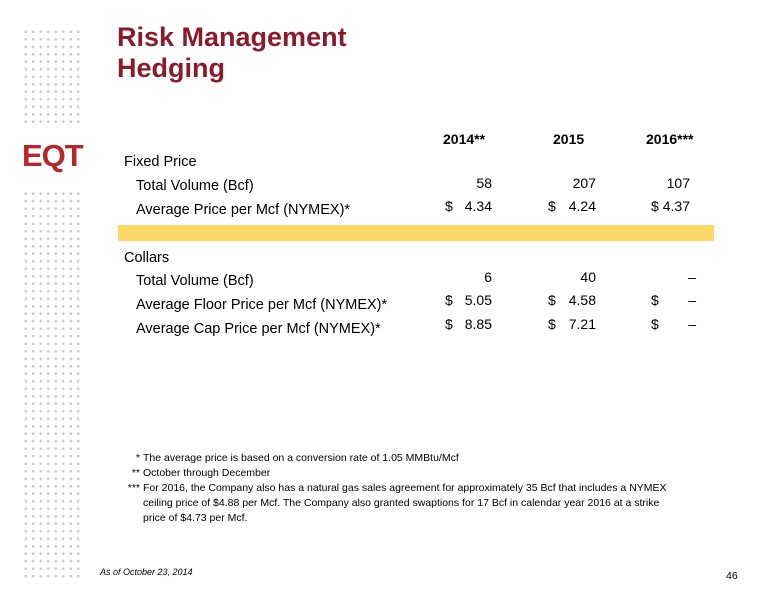 The image size is (776, 600). Describe the element at coordinates (195, 281) in the screenshot. I see `row-label-collars-total-volume: Total Volume (Bcf)` at that location.